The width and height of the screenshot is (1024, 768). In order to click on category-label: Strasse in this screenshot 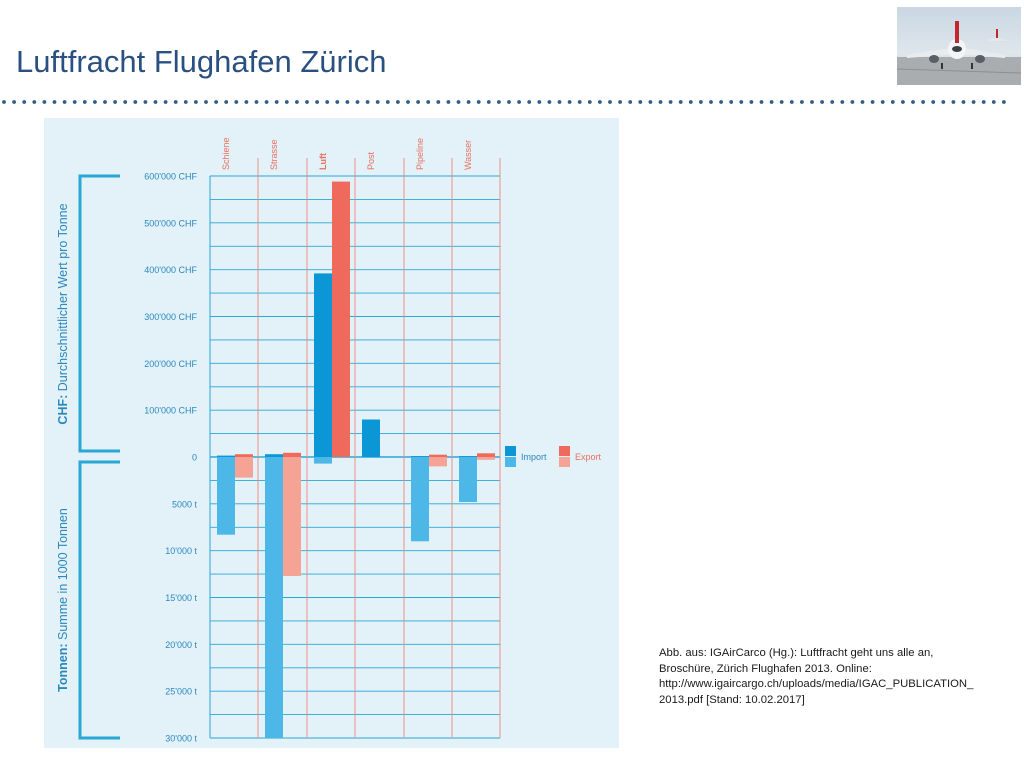, I will do `click(274, 154)`.